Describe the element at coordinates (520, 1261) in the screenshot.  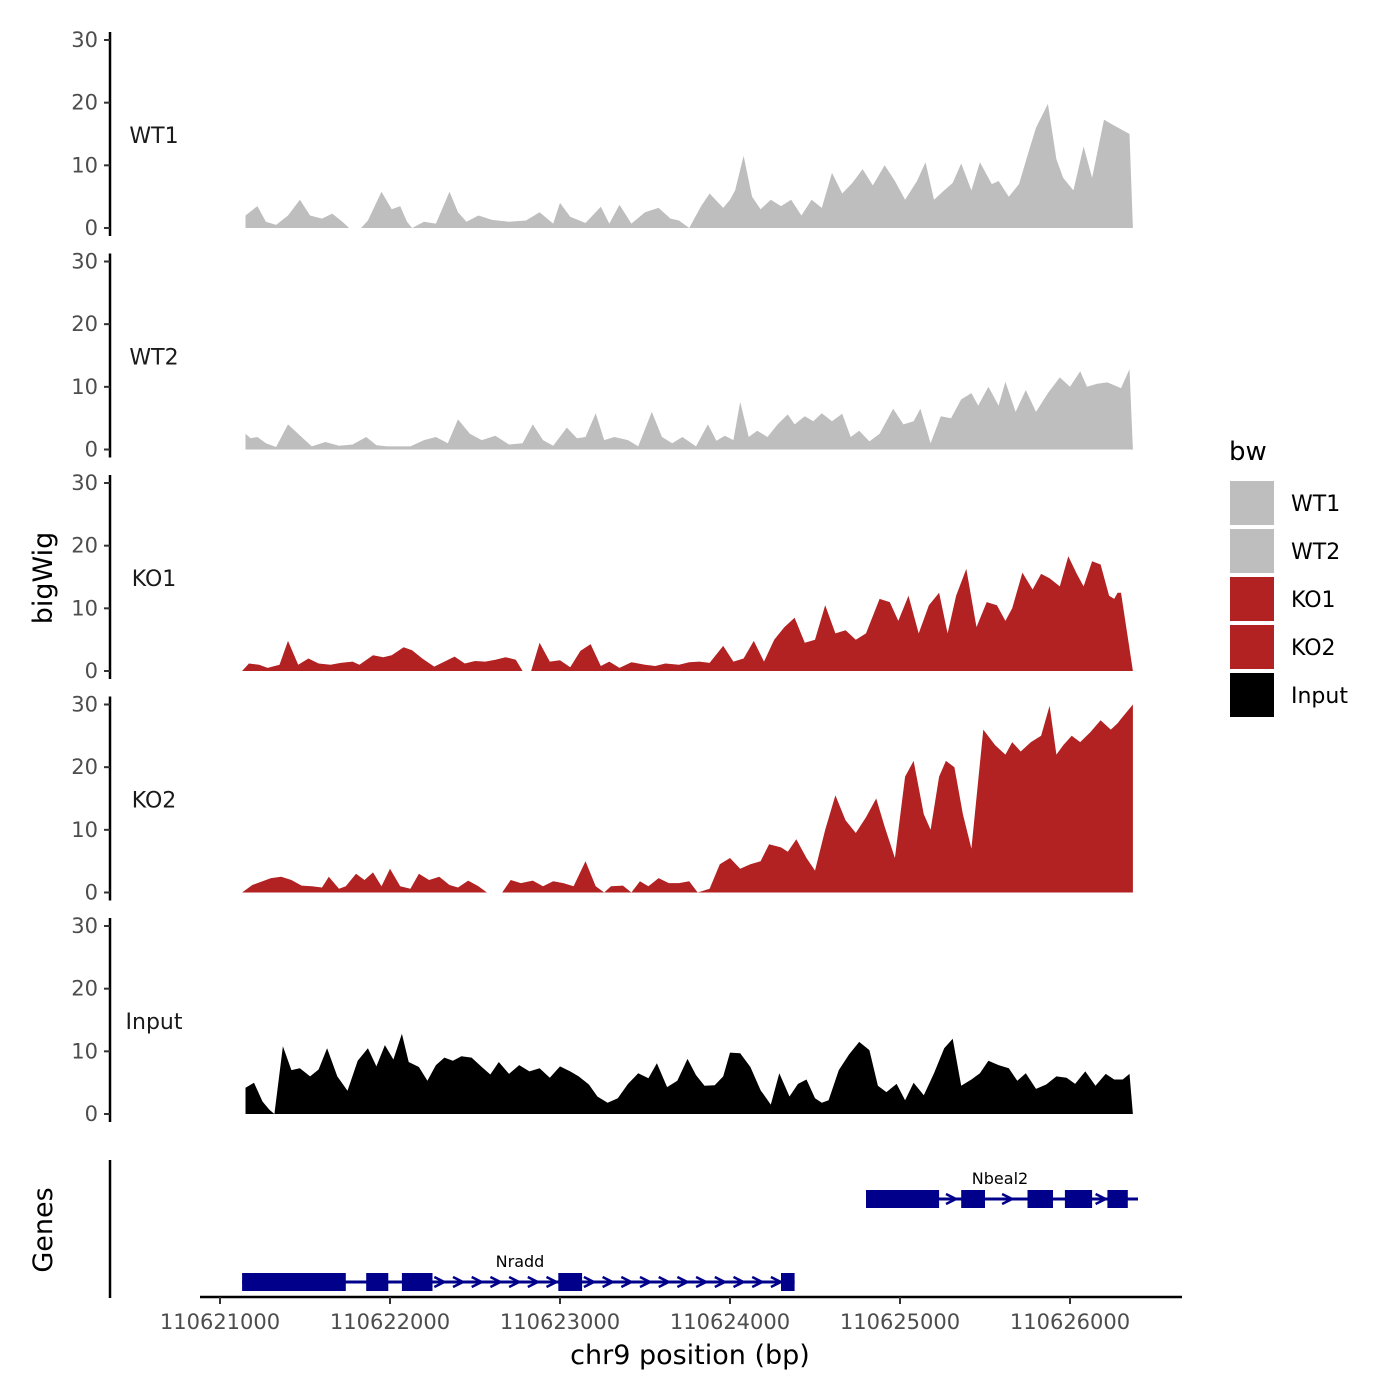
I see `gene-label: Nradd` at that location.